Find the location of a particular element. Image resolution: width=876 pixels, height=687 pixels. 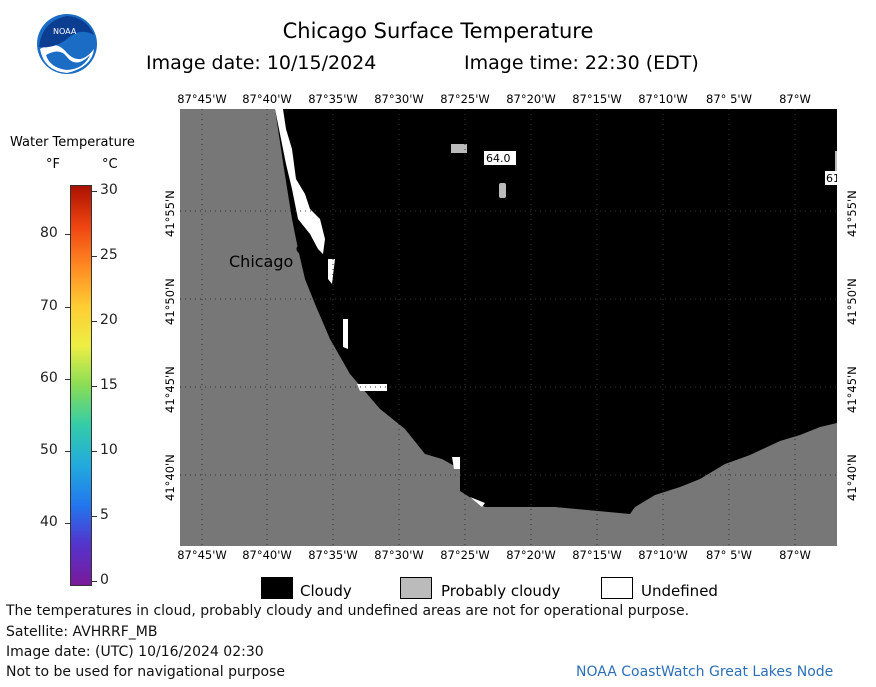

utc-date: Image date: (UTC) 10/16/2024 02:30 is located at coordinates (135, 652).